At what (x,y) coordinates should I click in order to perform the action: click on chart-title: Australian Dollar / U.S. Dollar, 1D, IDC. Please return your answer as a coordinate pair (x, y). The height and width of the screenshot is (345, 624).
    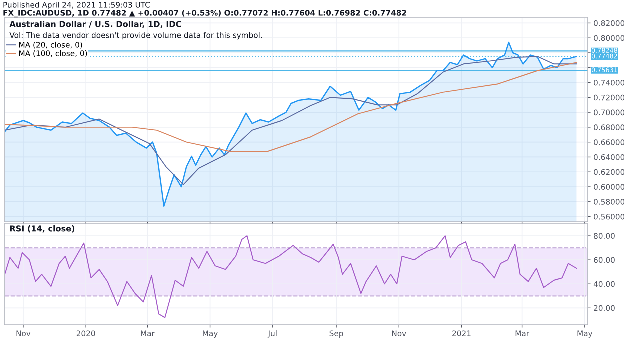
    Looking at the image, I should click on (96, 24).